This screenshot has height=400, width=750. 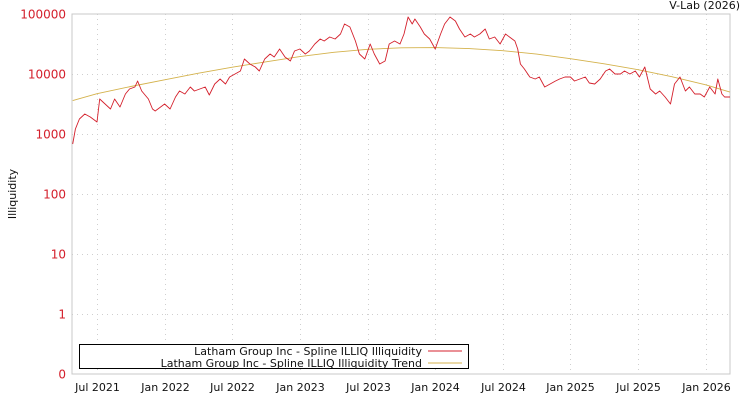 I want to click on y-tick-label: 1000, so click(x=50, y=135).